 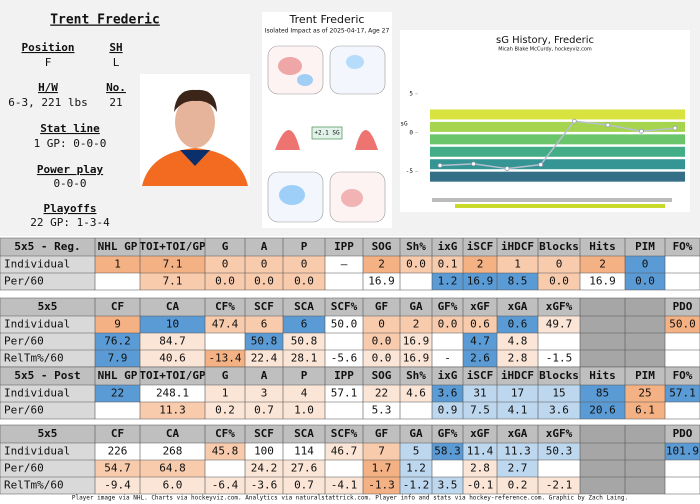 What do you see at coordinates (480, 485) in the screenshot?
I see `cell: -0.1` at bounding box center [480, 485].